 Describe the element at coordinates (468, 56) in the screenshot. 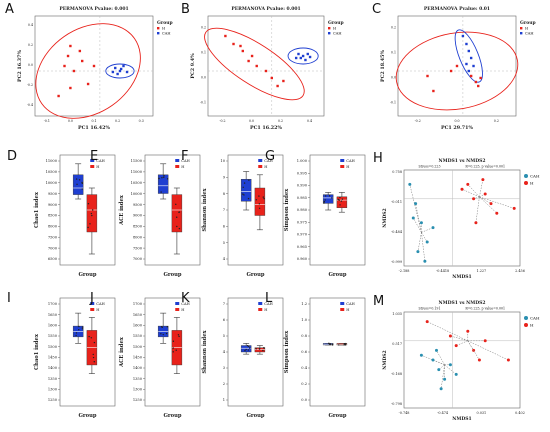

I see `ellipse-cah` at that location.